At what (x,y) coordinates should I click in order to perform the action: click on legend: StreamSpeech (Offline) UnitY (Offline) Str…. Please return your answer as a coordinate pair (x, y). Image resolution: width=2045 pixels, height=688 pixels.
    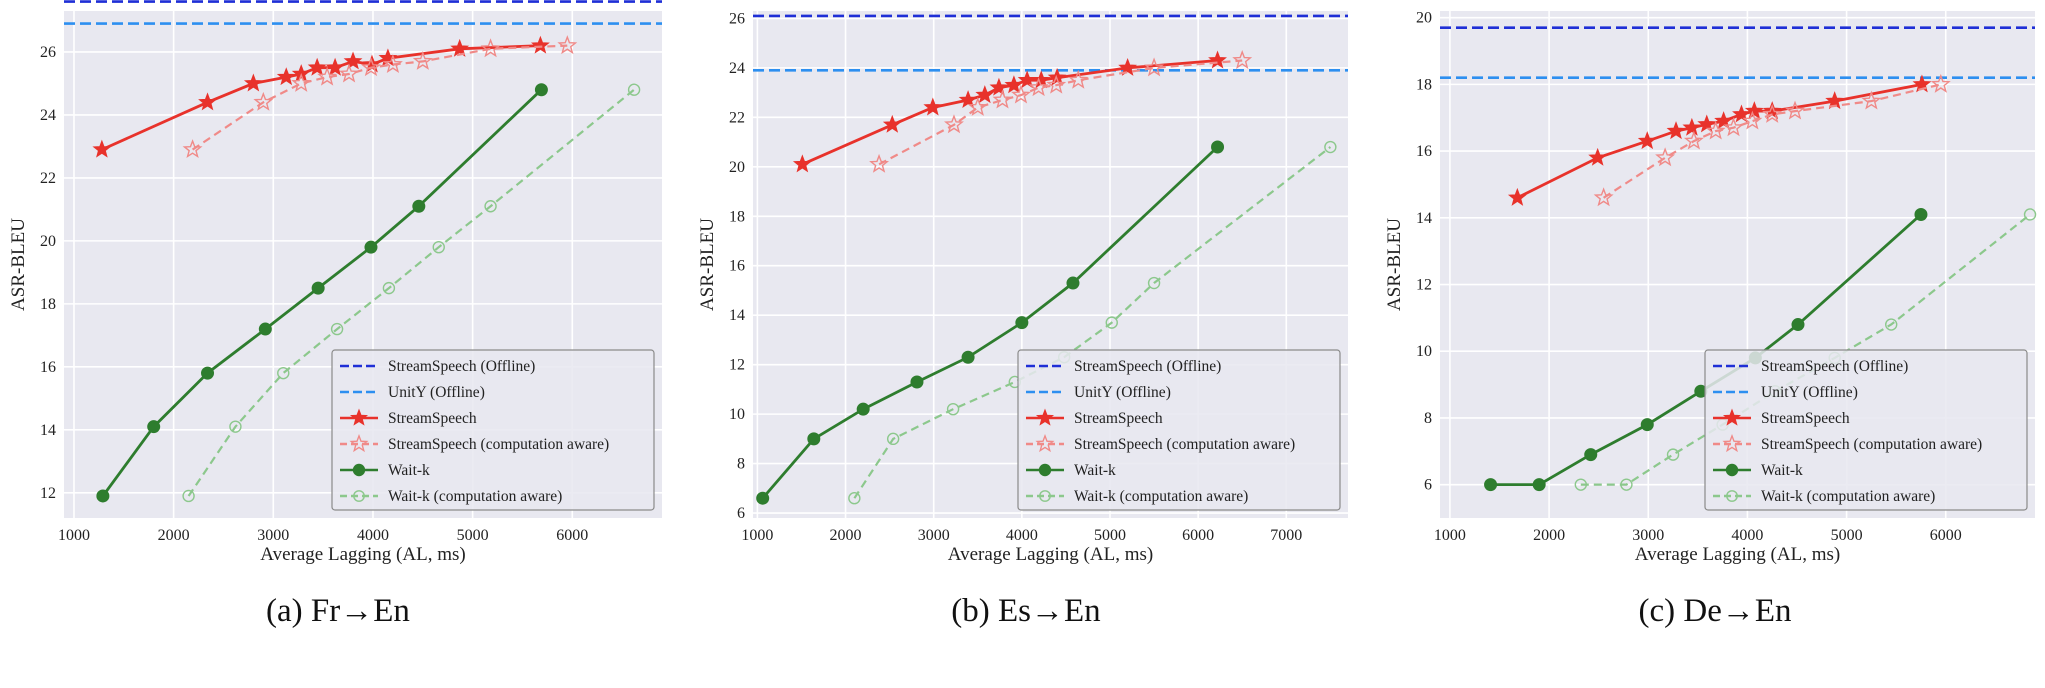
    Looking at the image, I should click on (1866, 430).